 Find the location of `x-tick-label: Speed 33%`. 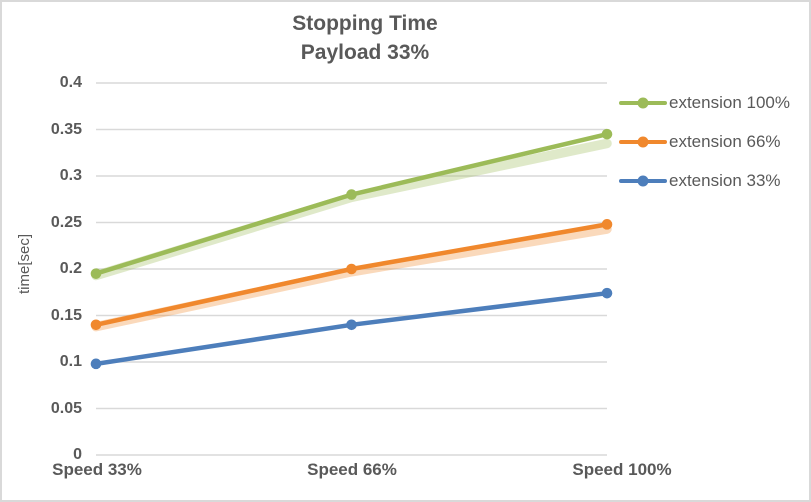

x-tick-label: Speed 33% is located at coordinates (97, 469).